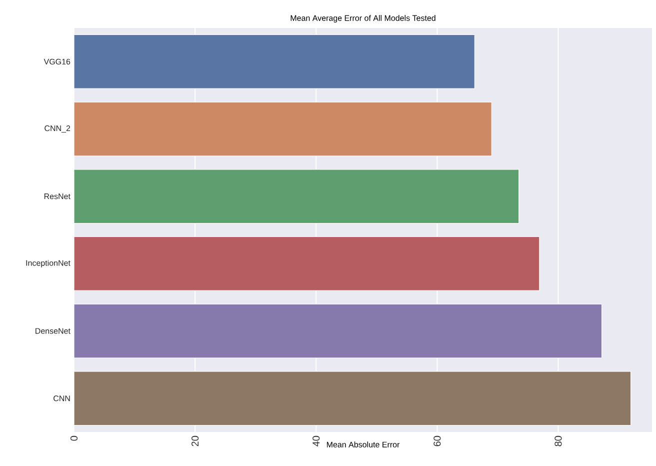  Describe the element at coordinates (558, 441) in the screenshot. I see `x-tick-label: 80` at that location.